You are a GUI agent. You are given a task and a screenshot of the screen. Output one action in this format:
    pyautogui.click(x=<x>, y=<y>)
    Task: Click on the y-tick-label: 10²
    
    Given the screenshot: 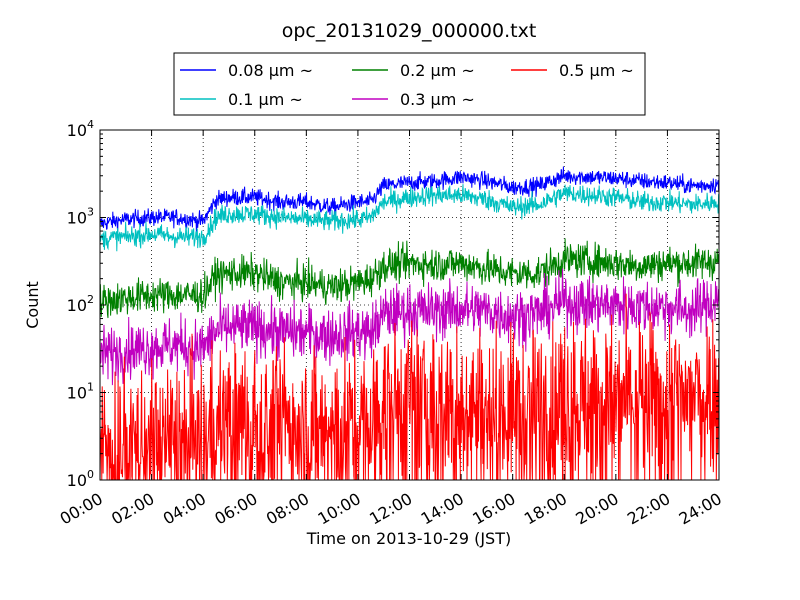 What is the action you would take?
    pyautogui.click(x=80, y=304)
    